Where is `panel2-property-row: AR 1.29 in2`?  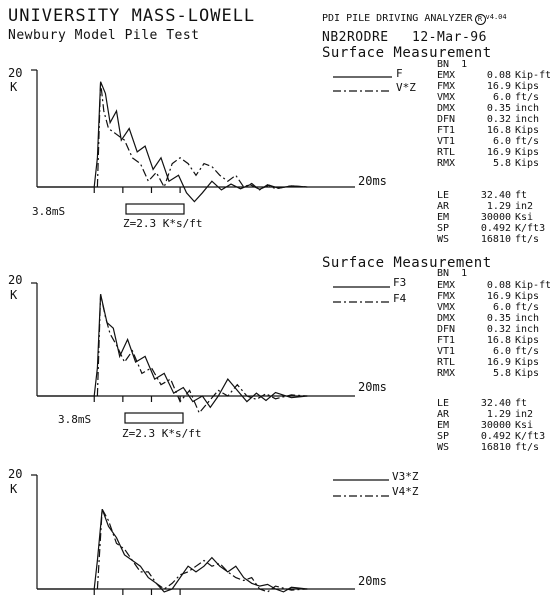 panel2-property-row: AR 1.29 in2 is located at coordinates (491, 414).